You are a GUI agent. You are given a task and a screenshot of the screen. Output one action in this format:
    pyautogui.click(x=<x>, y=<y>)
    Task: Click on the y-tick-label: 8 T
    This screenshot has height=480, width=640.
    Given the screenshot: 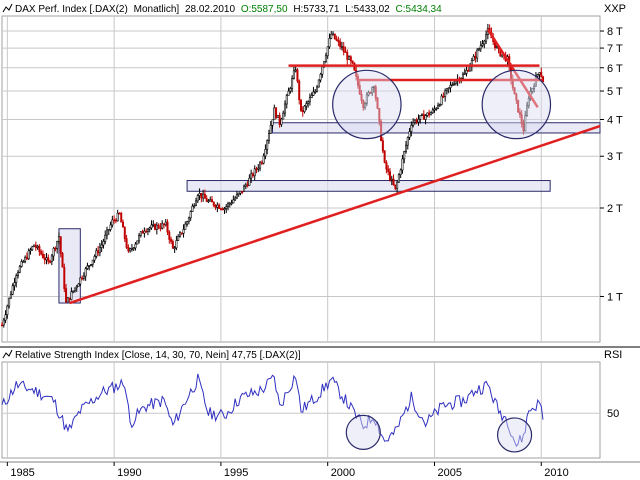 What is the action you would take?
    pyautogui.click(x=615, y=32)
    